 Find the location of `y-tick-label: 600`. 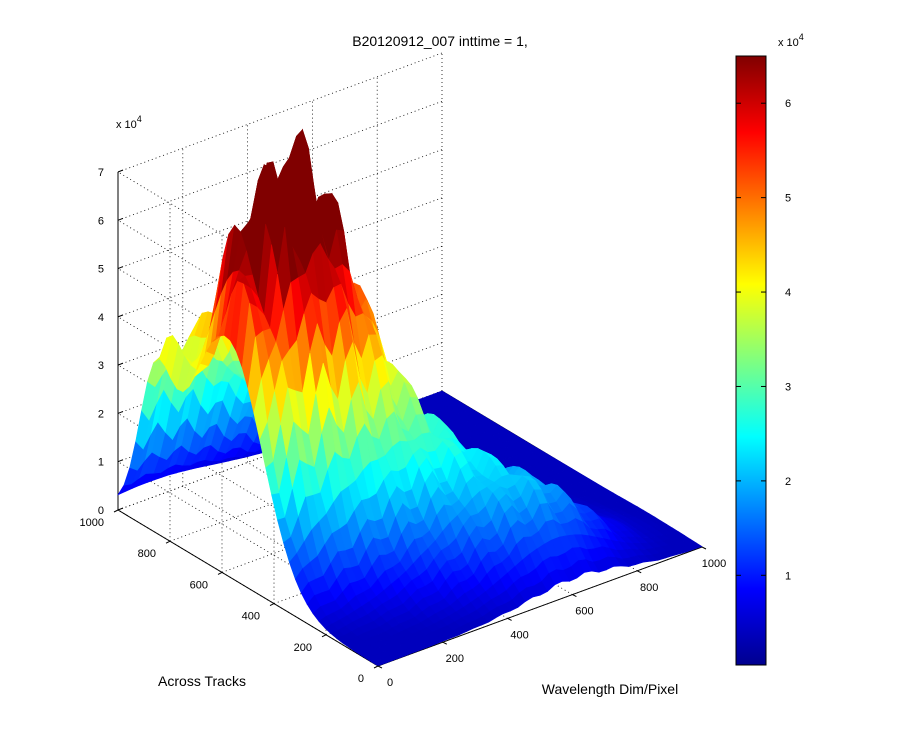

y-tick-label: 600 is located at coordinates (199, 585).